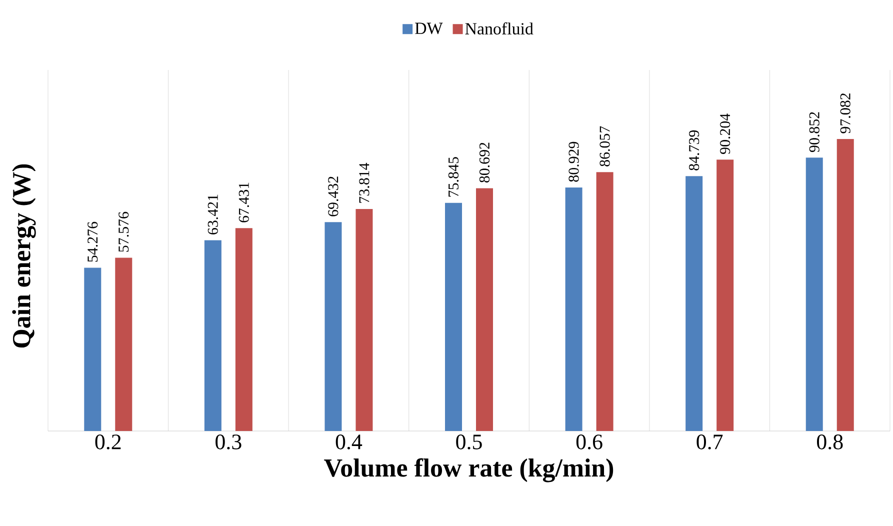 The image size is (893, 526). I want to click on x-tick-label: 0.6, so click(589, 442).